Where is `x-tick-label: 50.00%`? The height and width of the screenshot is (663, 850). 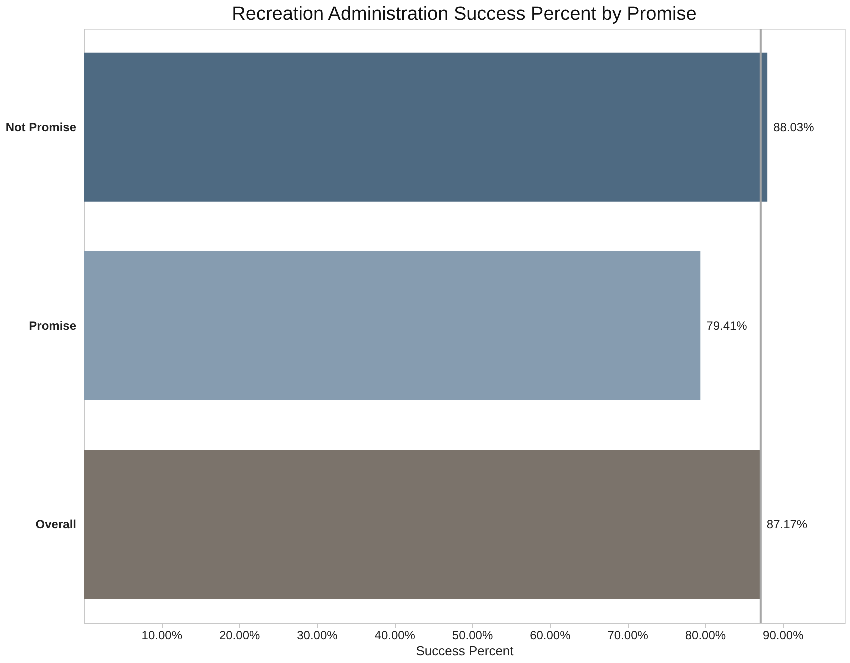
x-tick-label: 50.00% is located at coordinates (473, 635).